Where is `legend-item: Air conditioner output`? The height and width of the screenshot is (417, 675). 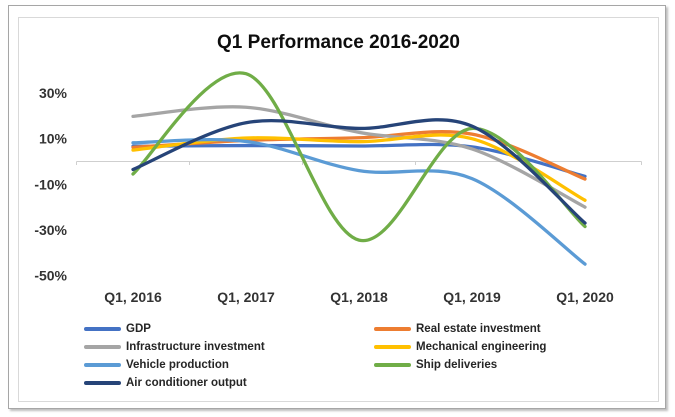 legend-item: Air conditioner output is located at coordinates (174, 383).